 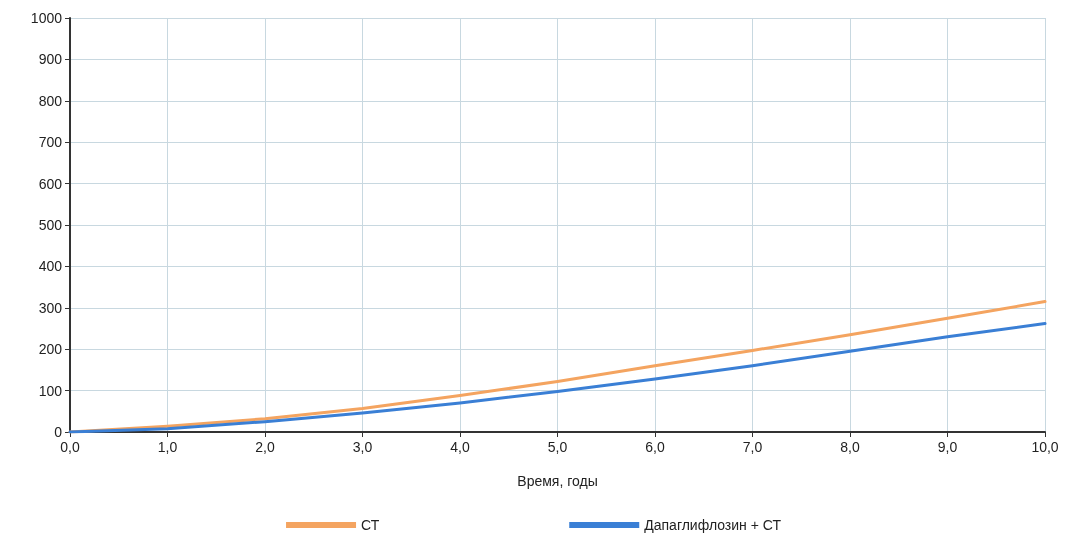 I want to click on y-tick-label: 700, so click(x=50, y=142).